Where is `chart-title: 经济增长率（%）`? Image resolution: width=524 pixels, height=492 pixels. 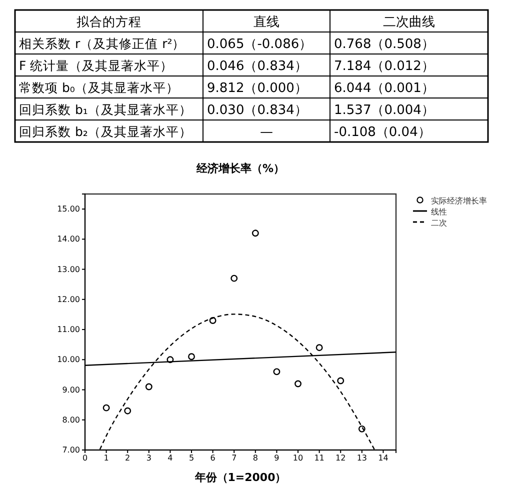 chart-title: 经济增长率（%） is located at coordinates (240, 168).